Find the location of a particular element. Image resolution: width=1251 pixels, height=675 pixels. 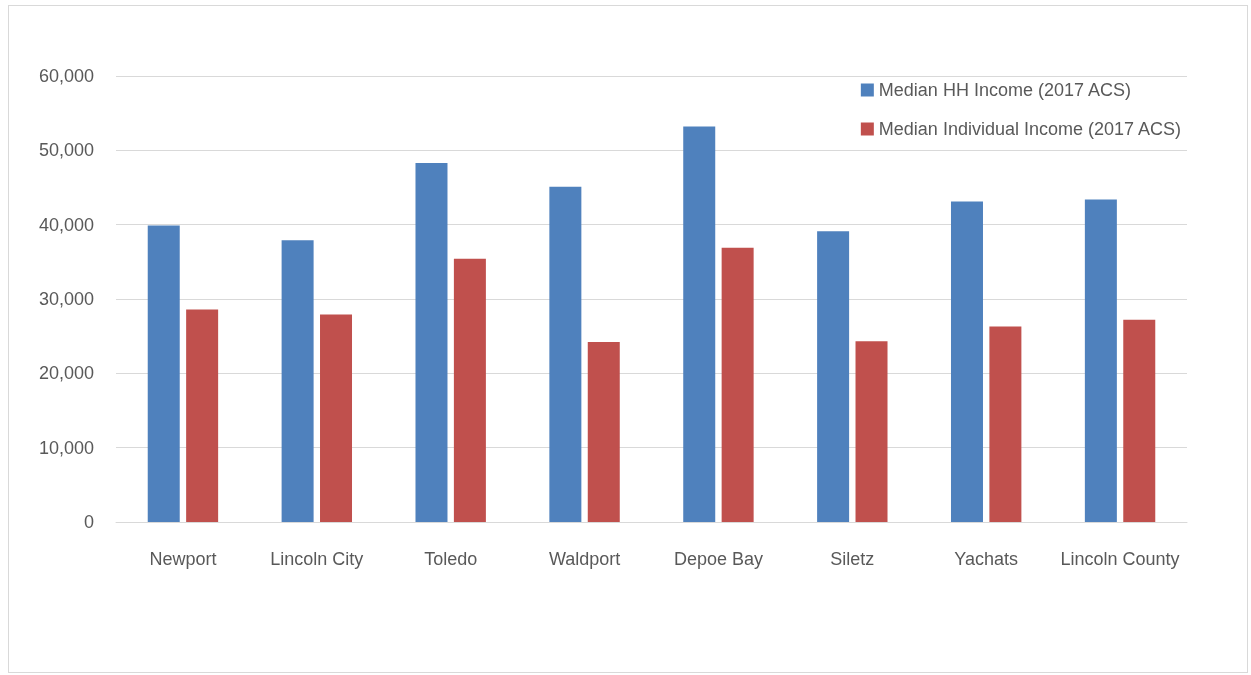

y-tick-label: 60,000 is located at coordinates (66, 76).